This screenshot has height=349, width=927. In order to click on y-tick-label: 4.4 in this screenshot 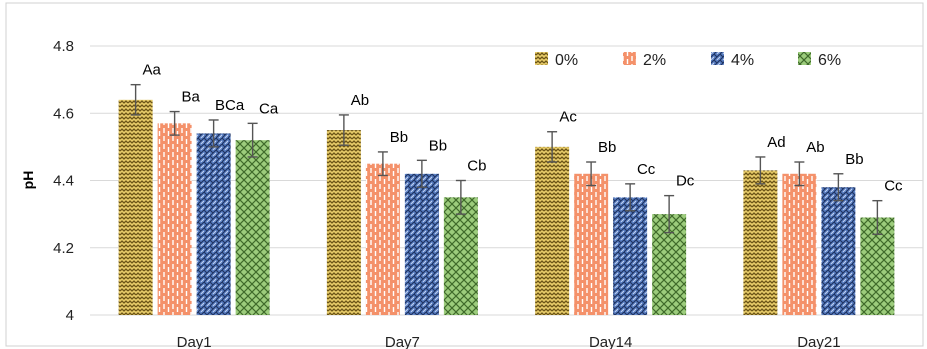, I will do `click(63, 181)`.